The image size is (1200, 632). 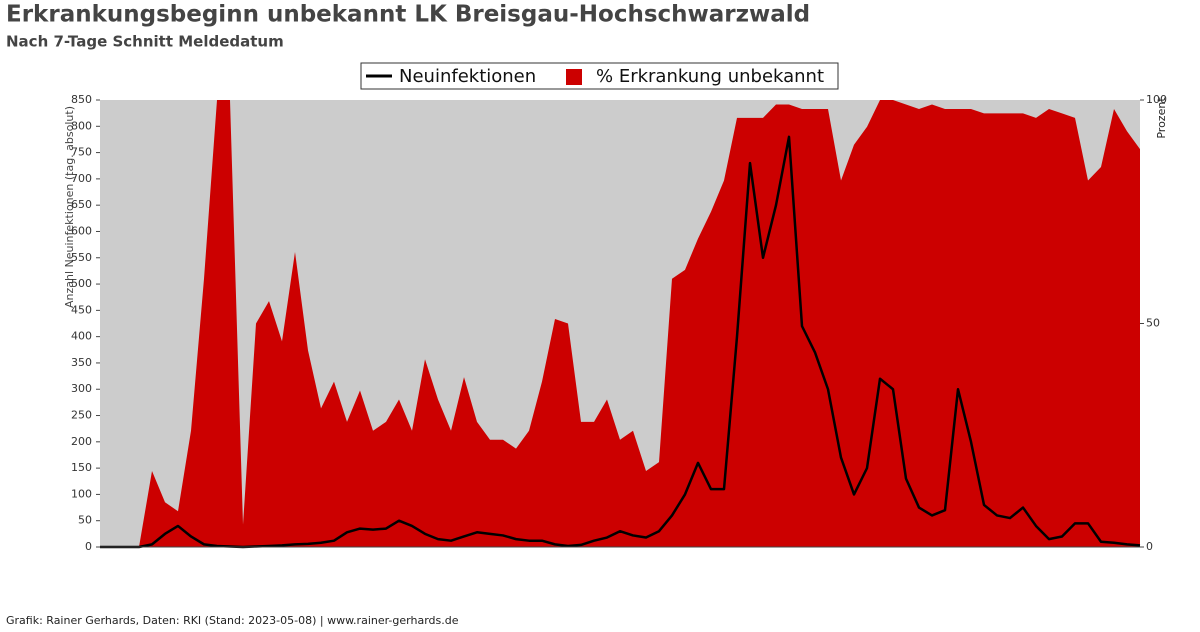 What do you see at coordinates (81, 388) in the screenshot?
I see `y-tick-label: 300` at bounding box center [81, 388].